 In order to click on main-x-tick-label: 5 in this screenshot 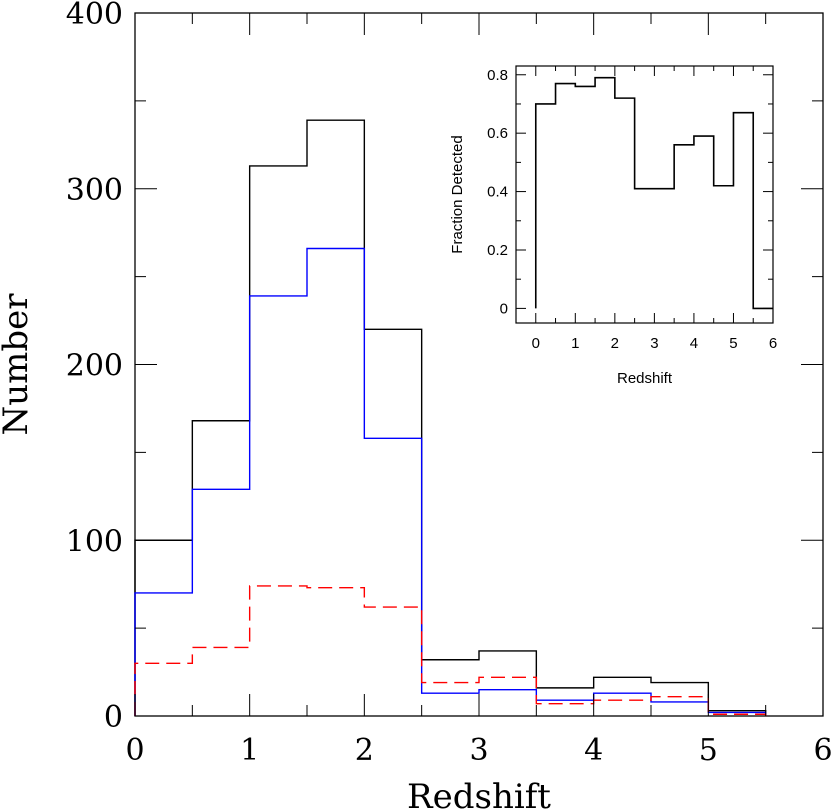, I will do `click(708, 750)`.